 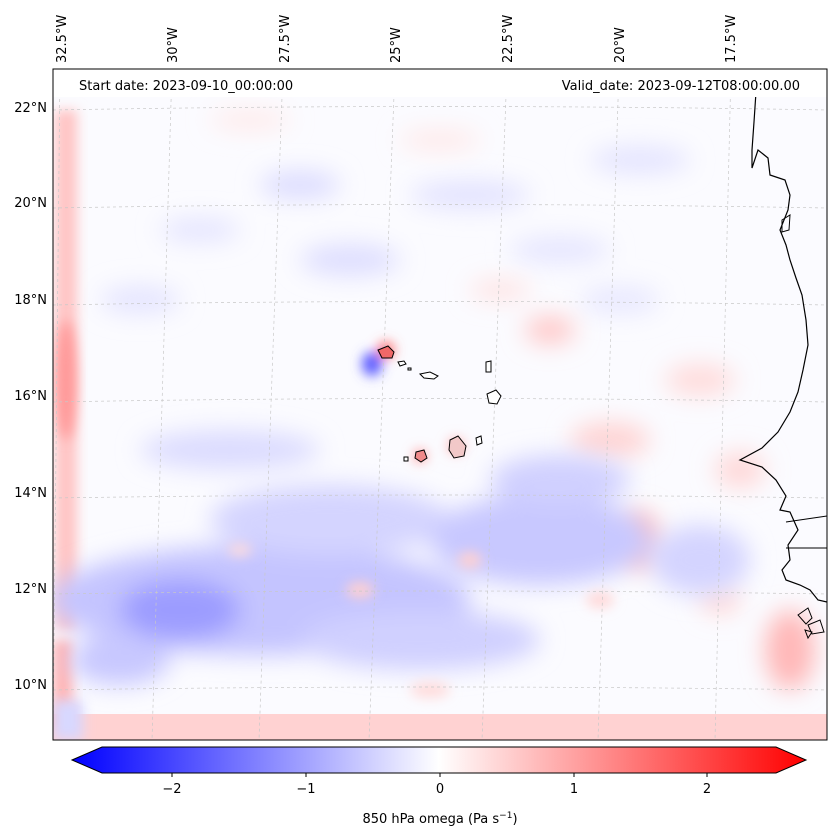 What do you see at coordinates (440, 83) in the screenshot?
I see `header-band` at bounding box center [440, 83].